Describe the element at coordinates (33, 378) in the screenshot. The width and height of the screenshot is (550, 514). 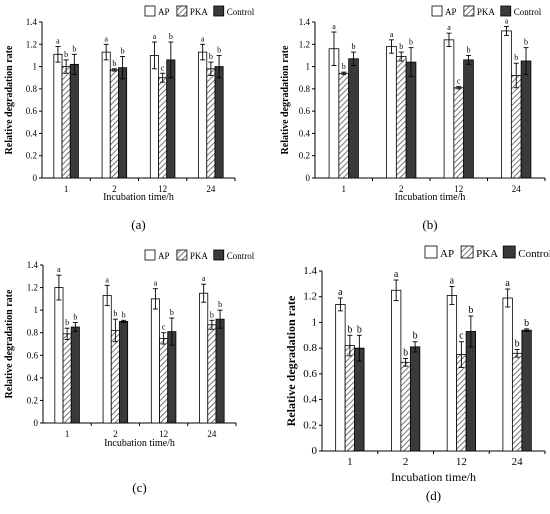
I see `y-tick-label: 0.4` at that location.